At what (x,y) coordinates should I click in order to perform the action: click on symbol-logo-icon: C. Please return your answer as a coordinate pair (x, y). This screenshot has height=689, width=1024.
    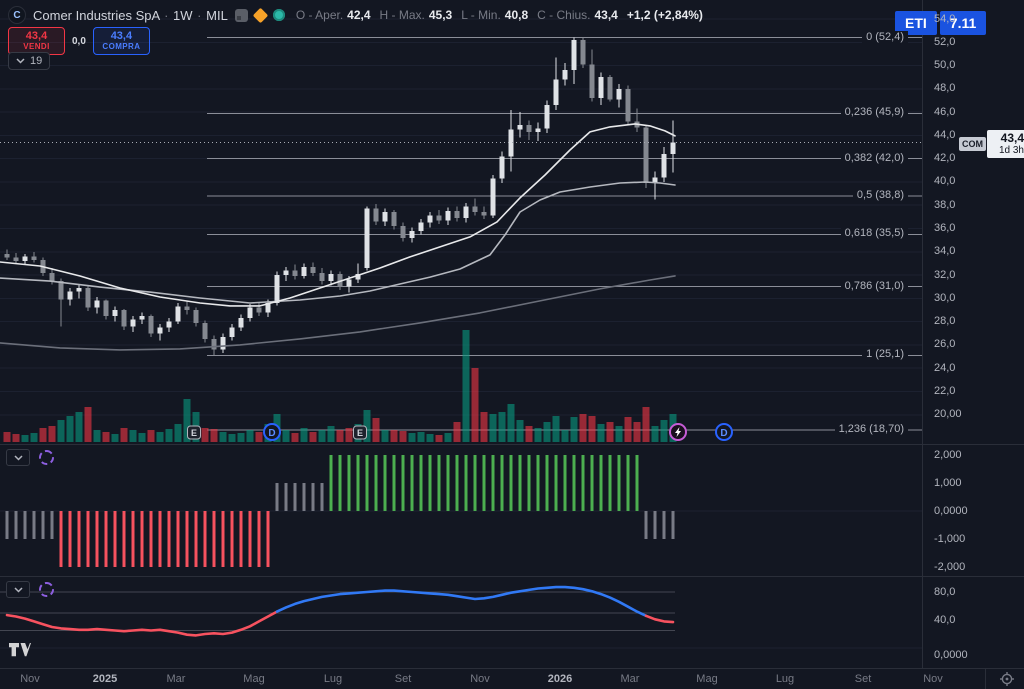
    Looking at the image, I should click on (17, 15).